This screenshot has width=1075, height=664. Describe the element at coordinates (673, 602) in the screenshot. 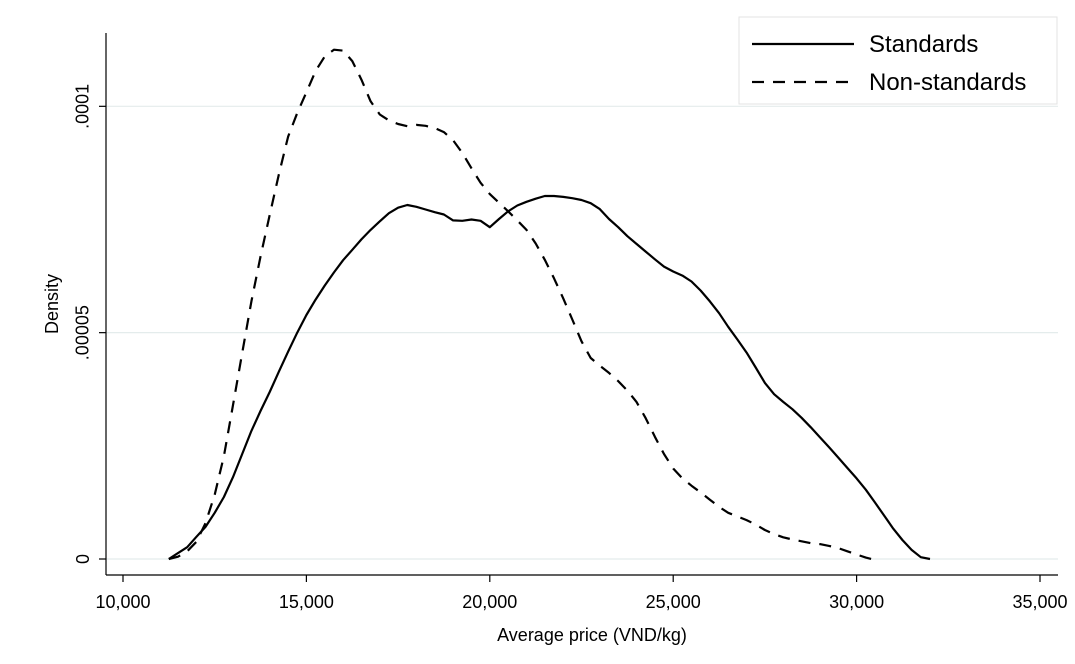

I see `x-tick-label: 25,000` at that location.